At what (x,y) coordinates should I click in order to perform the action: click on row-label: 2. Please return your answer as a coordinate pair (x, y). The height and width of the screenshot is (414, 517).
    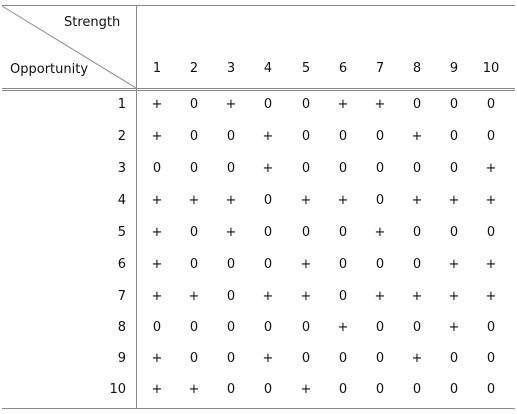
    Looking at the image, I should click on (121, 136).